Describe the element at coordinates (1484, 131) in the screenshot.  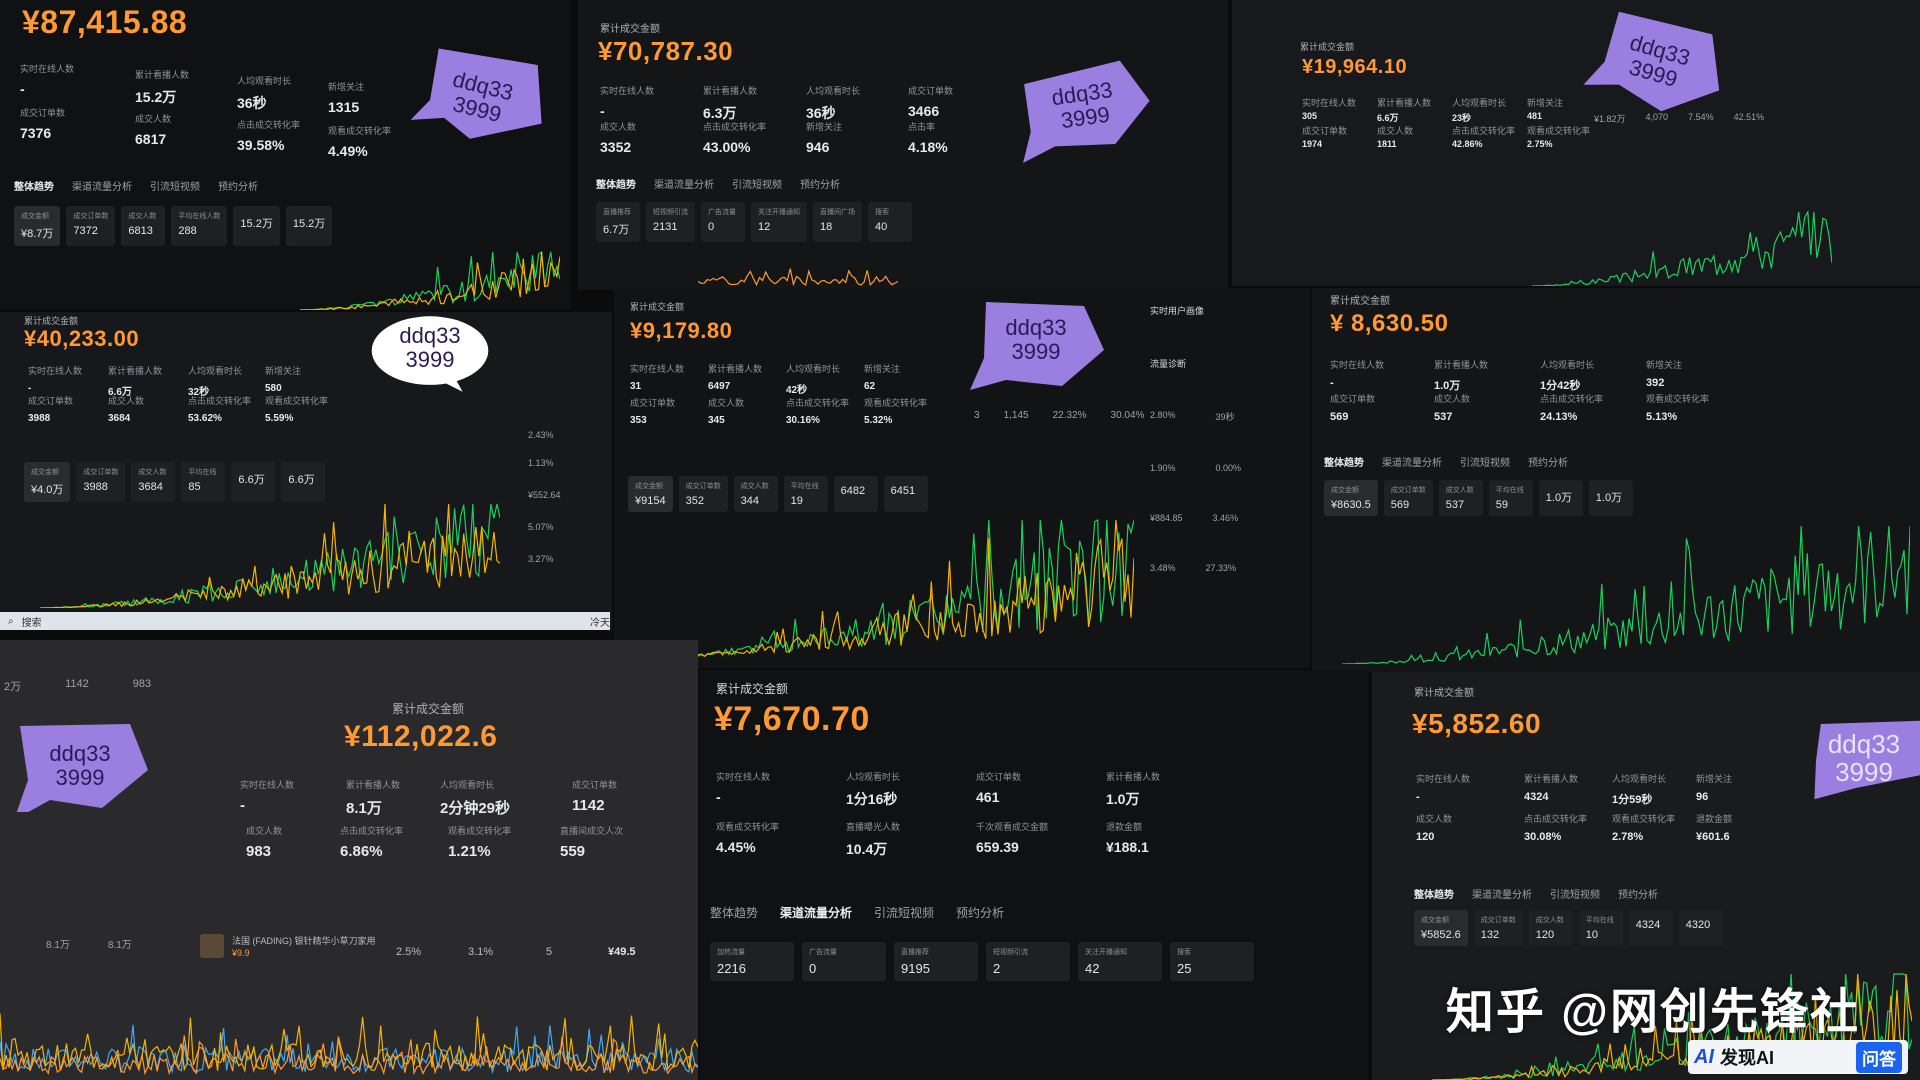
I see `metric-label: 点击成交转化率` at that location.